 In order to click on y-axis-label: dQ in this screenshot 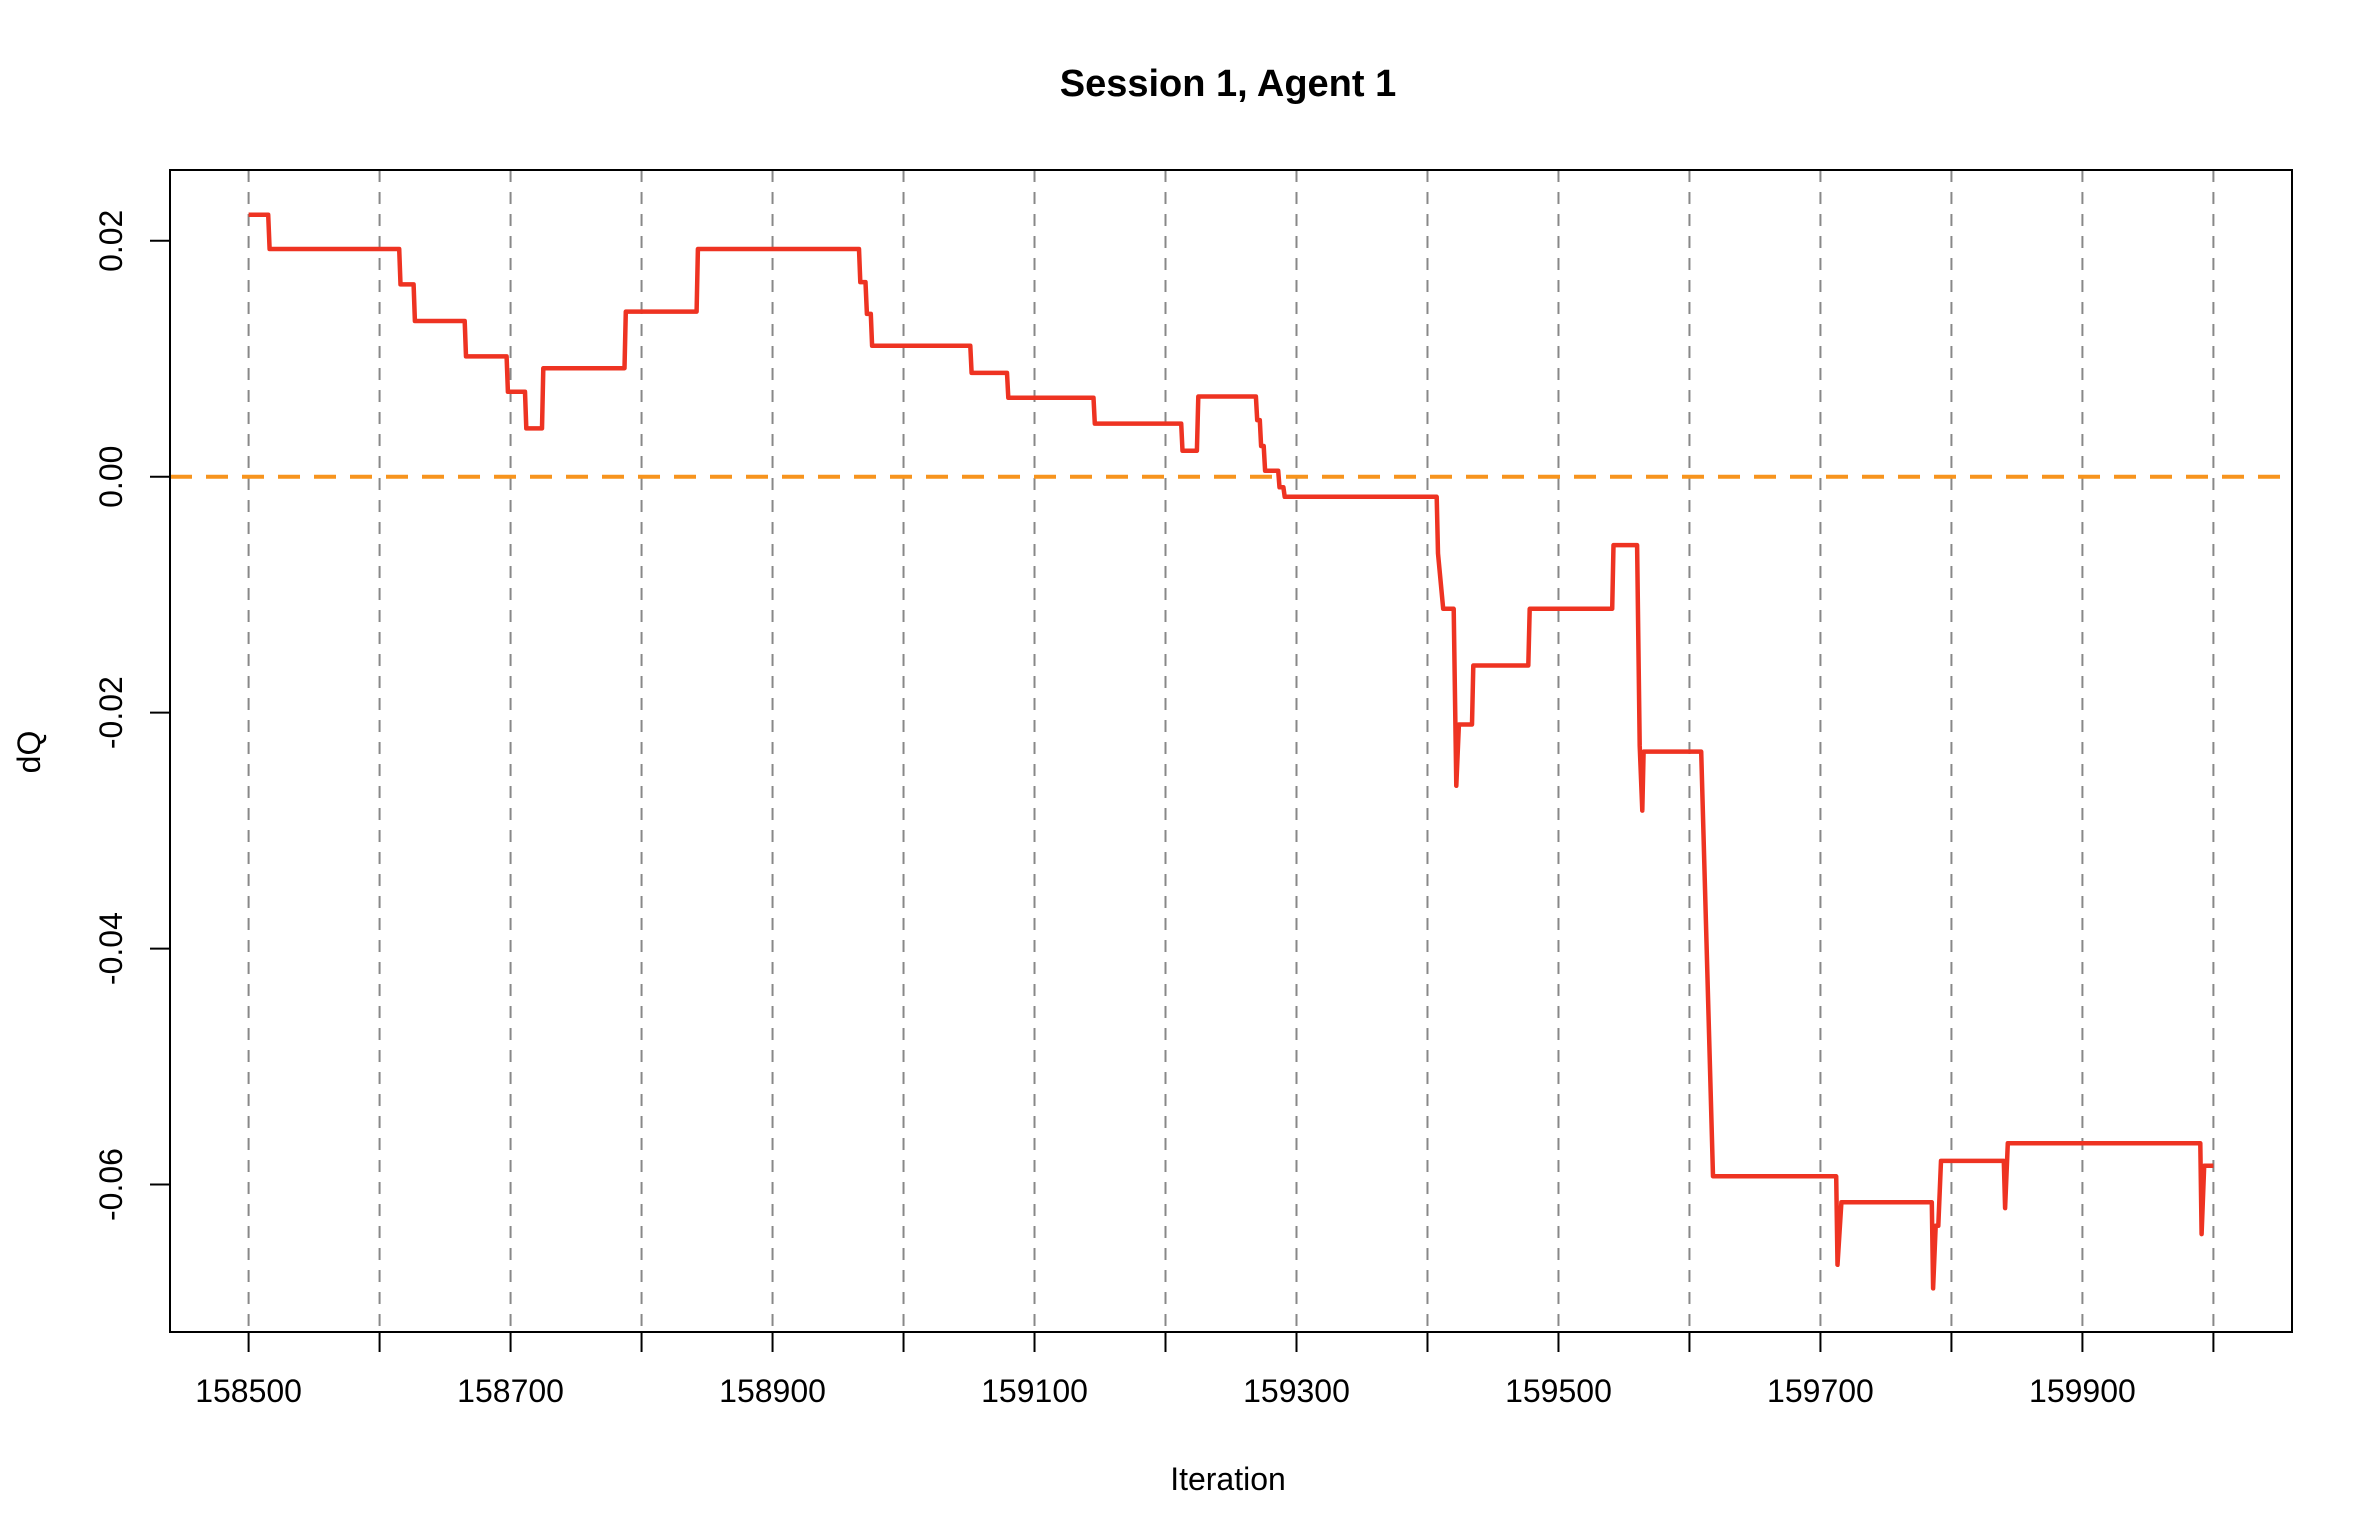, I will do `click(29, 752)`.